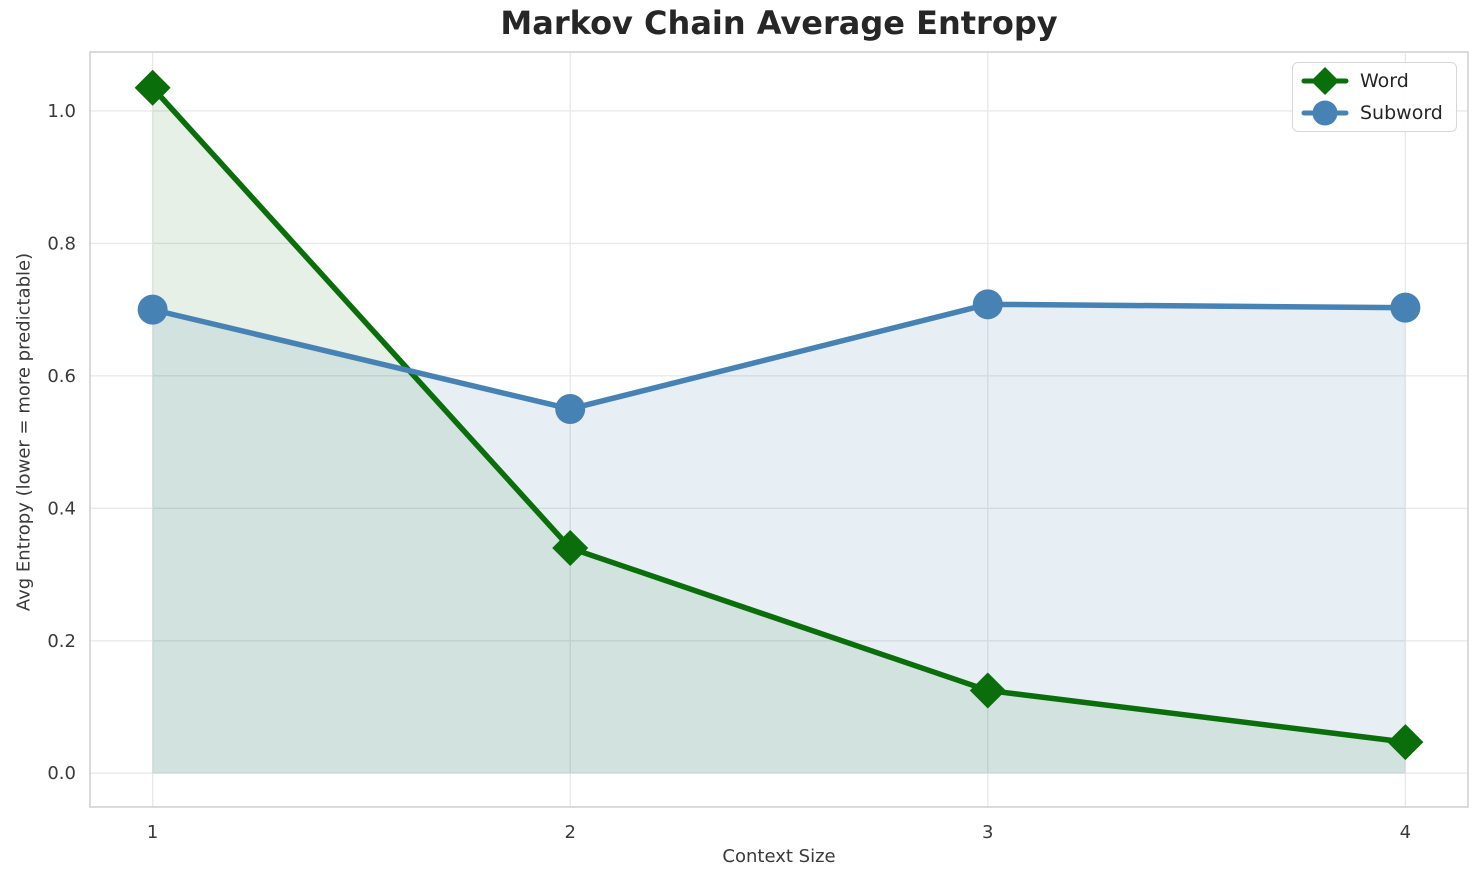 The image size is (1484, 885). I want to click on word-diamond-marker-icon, so click(1325, 81).